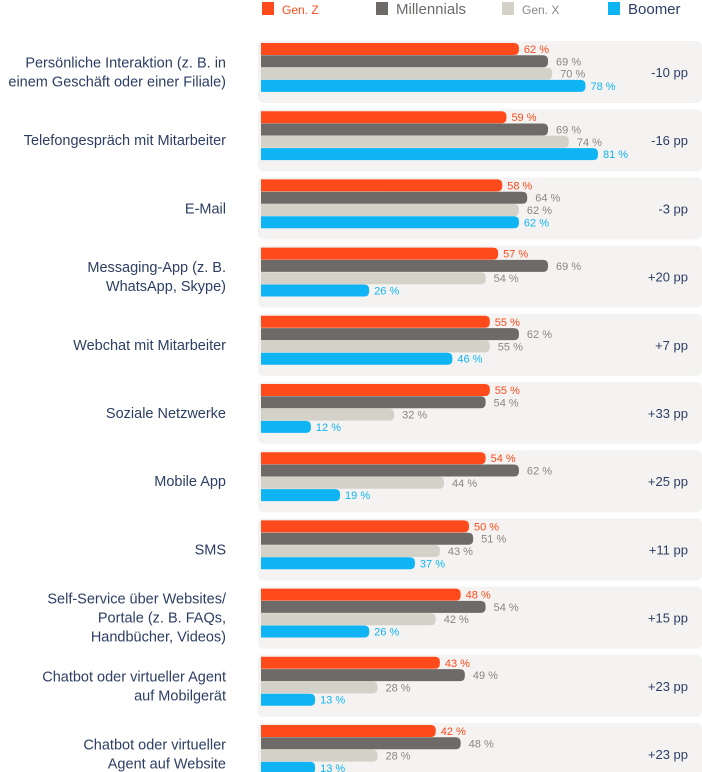 This screenshot has width=702, height=772. I want to click on difference-label-7: +11 pp, so click(668, 549).